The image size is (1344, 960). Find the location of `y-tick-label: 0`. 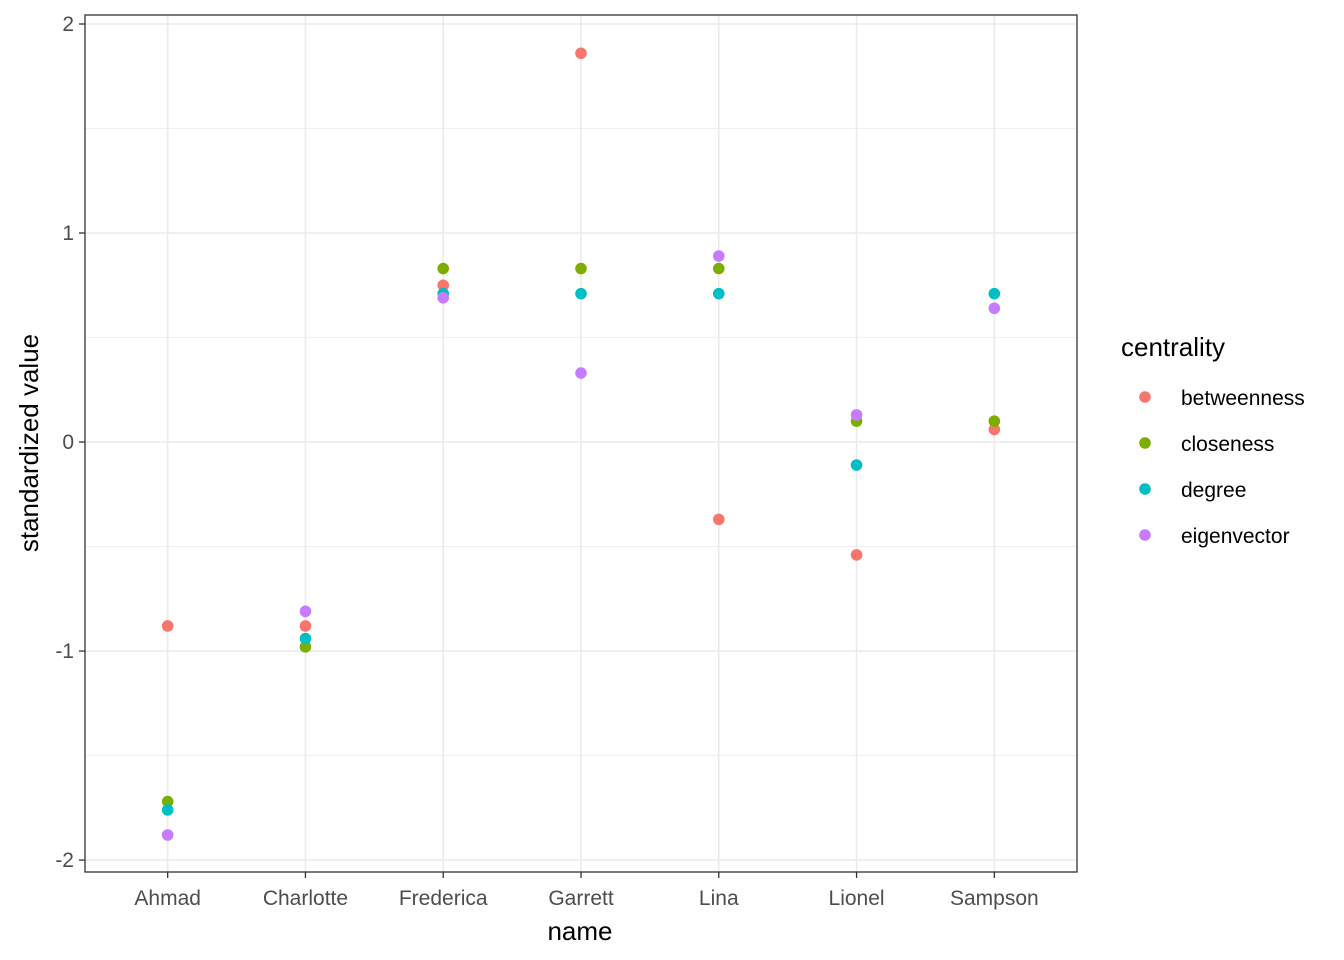

y-tick-label: 0 is located at coordinates (68, 442).